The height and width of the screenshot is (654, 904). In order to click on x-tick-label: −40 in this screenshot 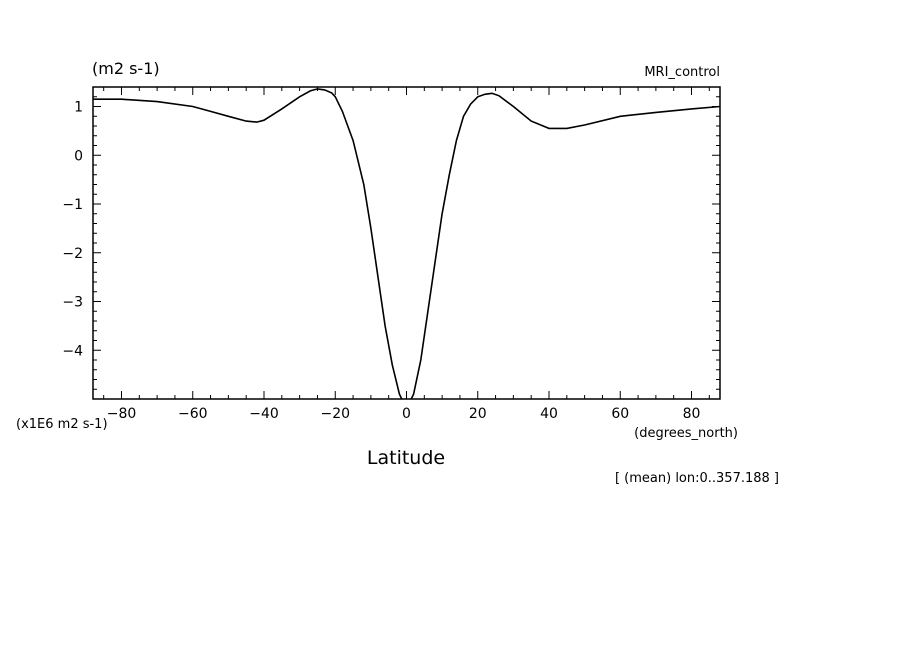, I will do `click(264, 414)`.